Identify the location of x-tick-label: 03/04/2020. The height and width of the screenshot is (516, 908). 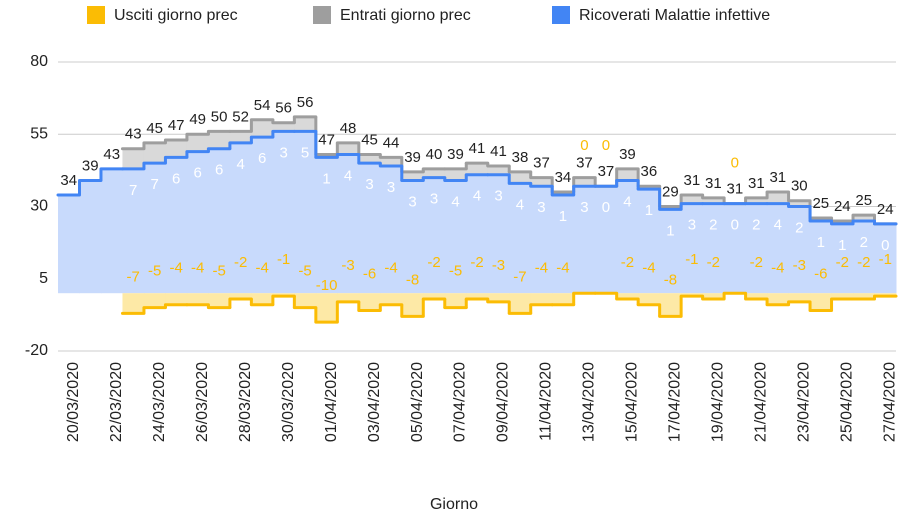
(374, 402).